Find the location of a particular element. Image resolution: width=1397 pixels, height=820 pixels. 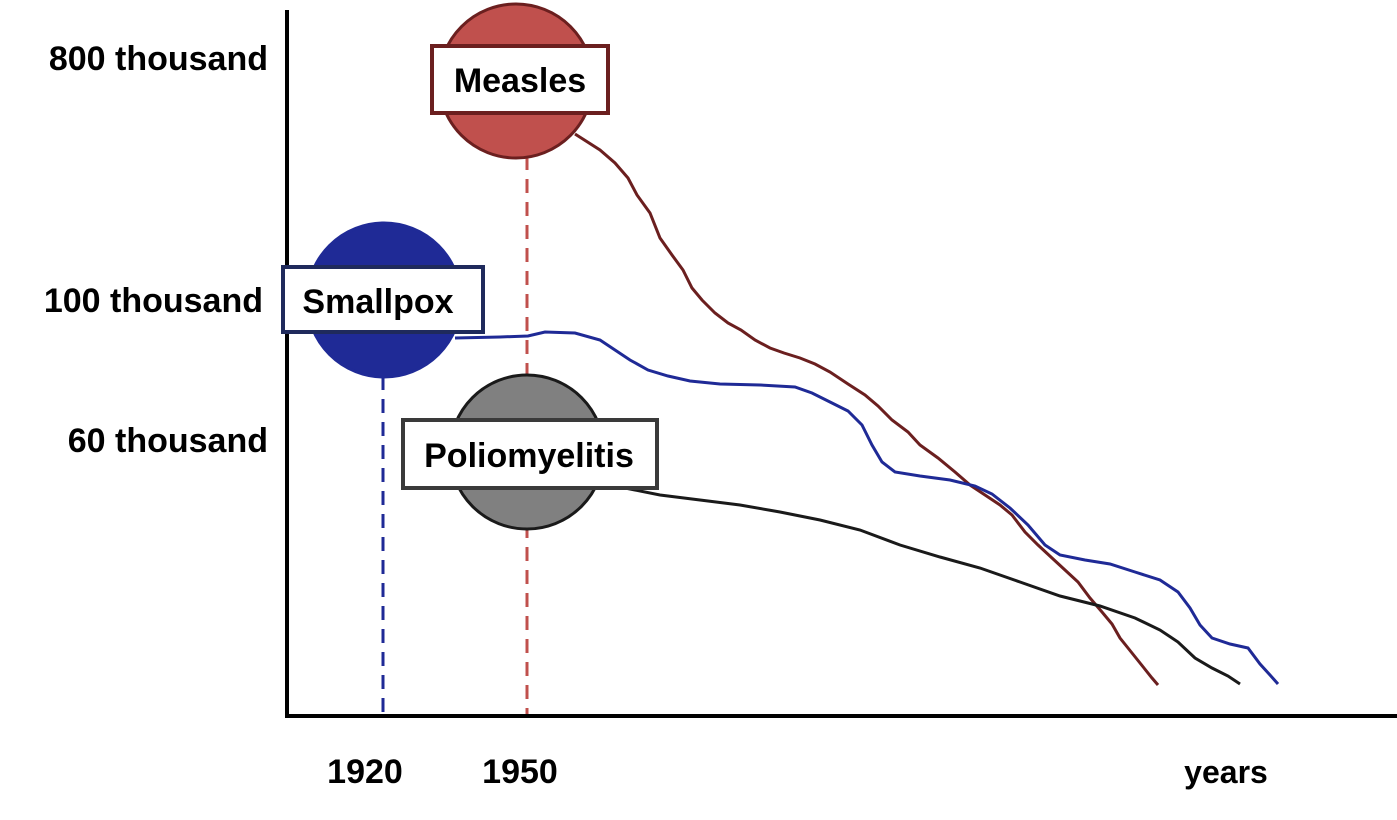

series-name-measles: Measles is located at coordinates (520, 81).